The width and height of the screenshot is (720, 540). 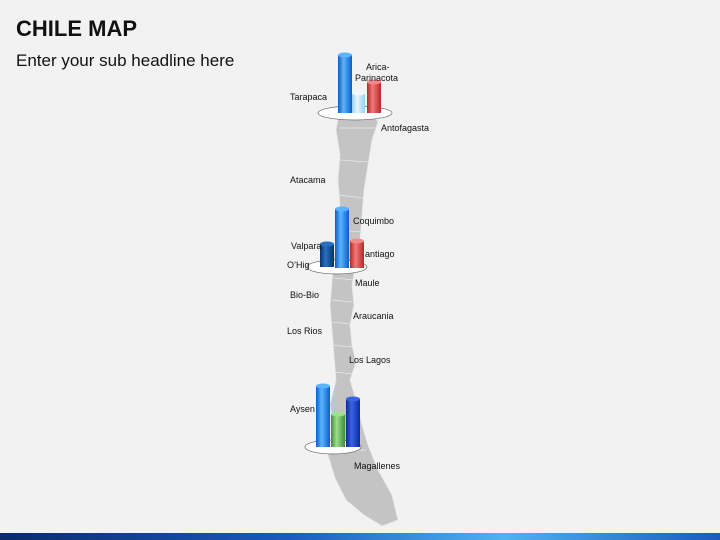 What do you see at coordinates (352, 289) in the screenshot?
I see `region-lines` at bounding box center [352, 289].